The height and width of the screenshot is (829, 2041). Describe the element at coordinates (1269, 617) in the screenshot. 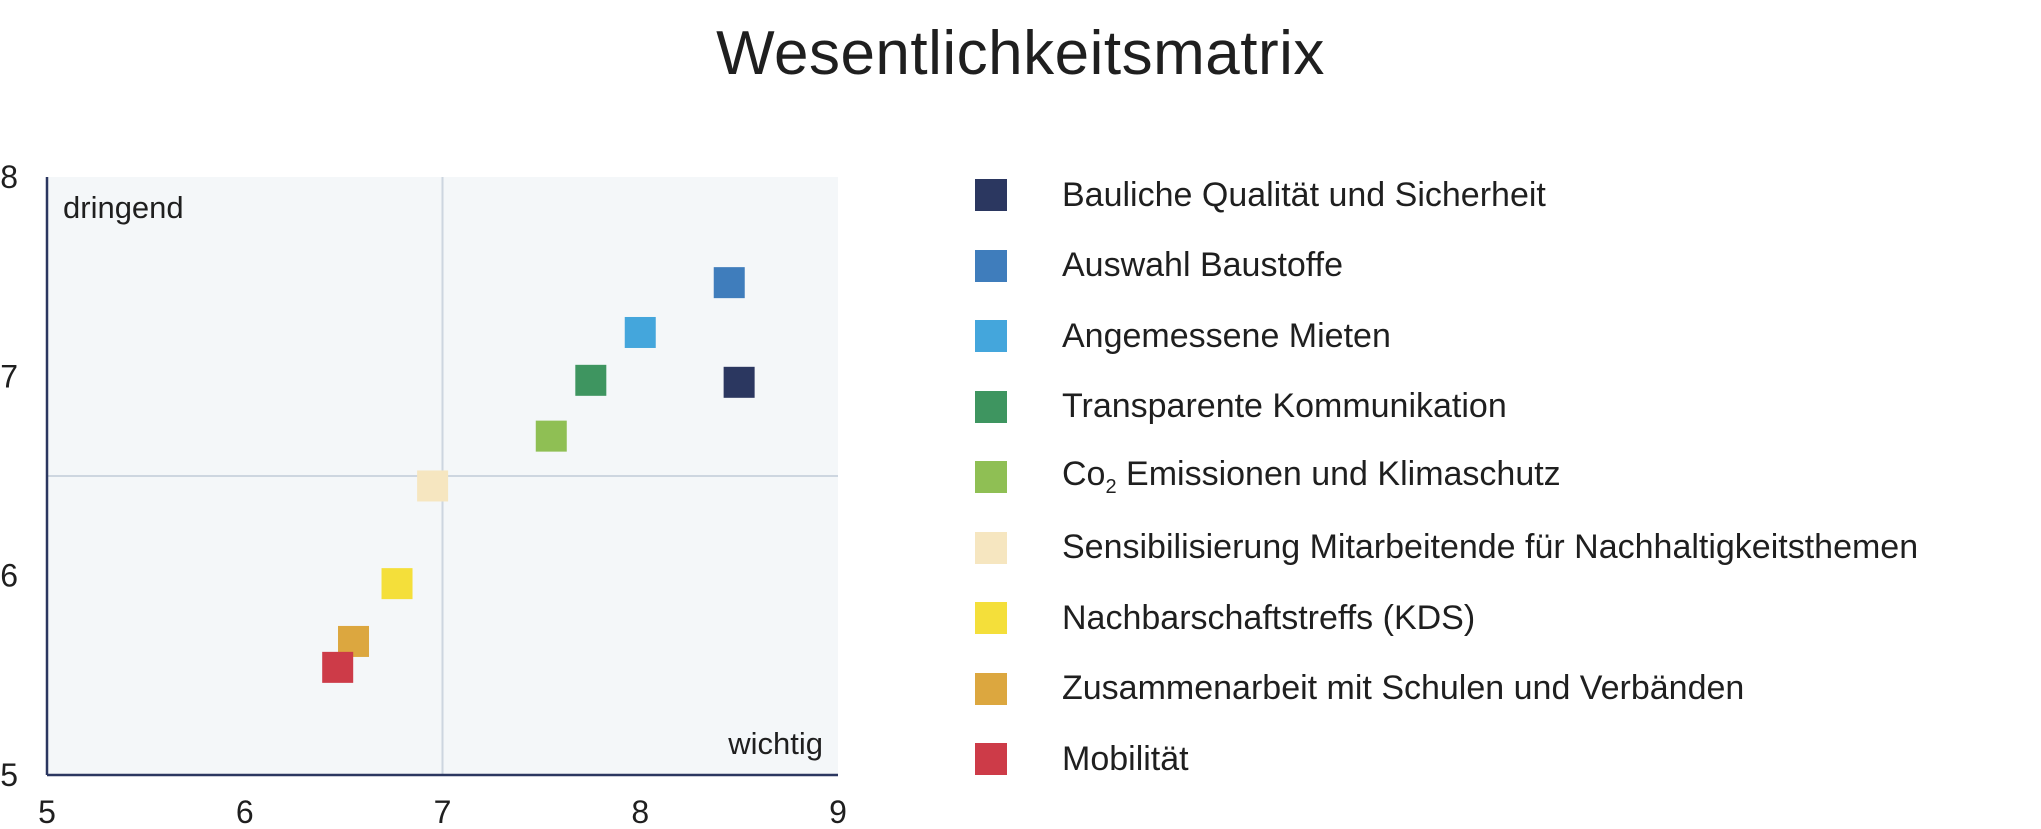

I see `legend-label: Nachbarschaftstreffs (KDS)` at that location.